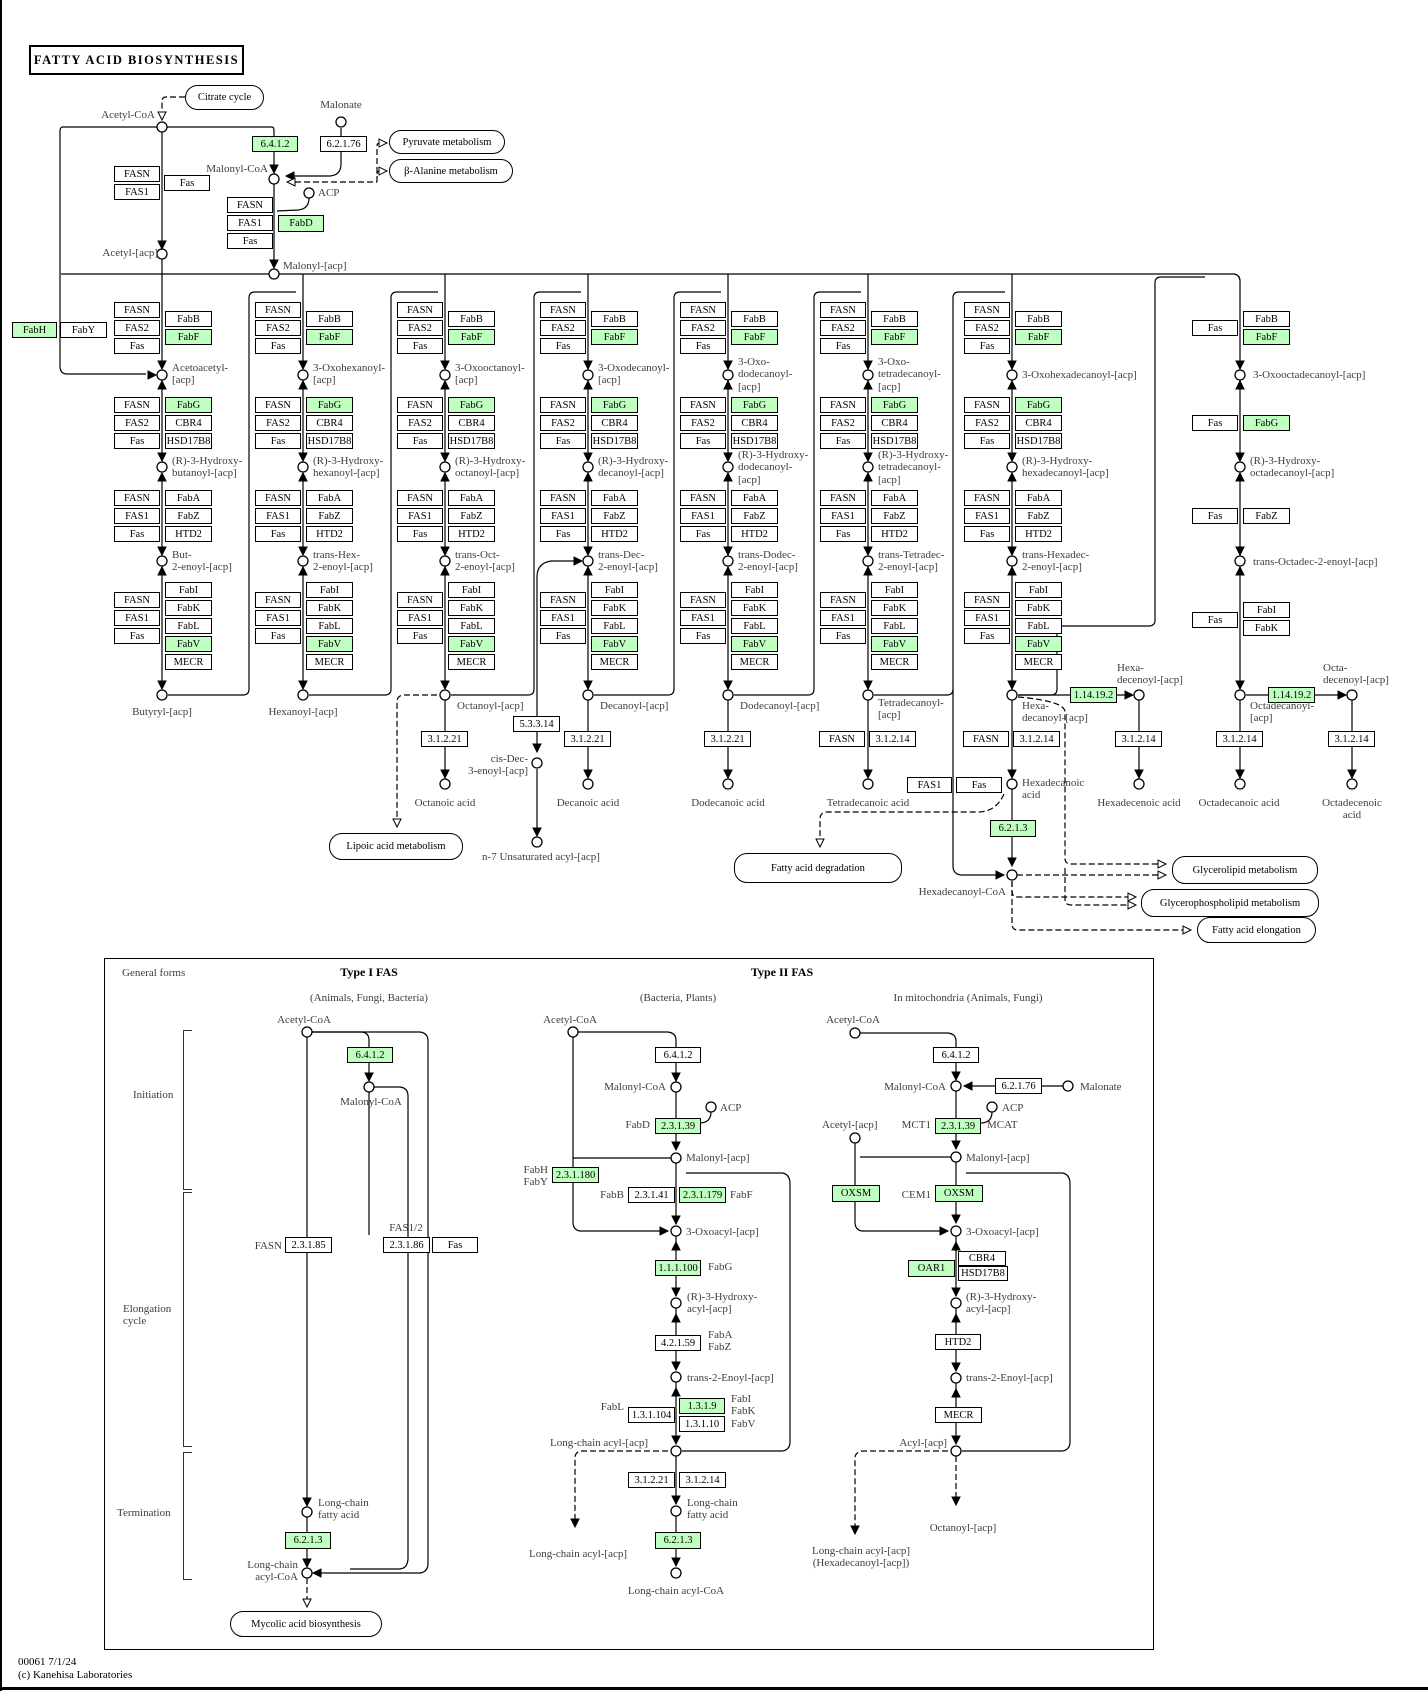  I want to click on enzyme-box-1-3-1-104: 1.3.1.104, so click(651, 1415).